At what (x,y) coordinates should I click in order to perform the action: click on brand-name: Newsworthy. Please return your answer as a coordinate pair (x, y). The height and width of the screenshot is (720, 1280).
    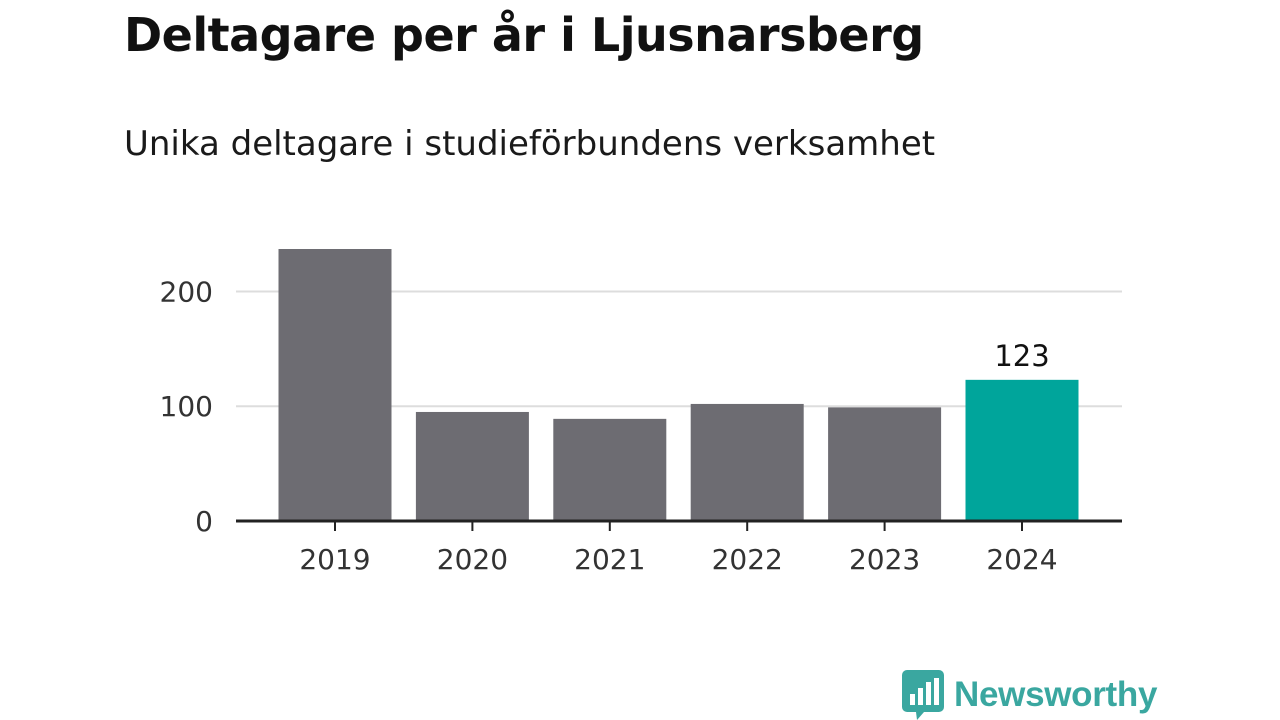
    Looking at the image, I should click on (1056, 694).